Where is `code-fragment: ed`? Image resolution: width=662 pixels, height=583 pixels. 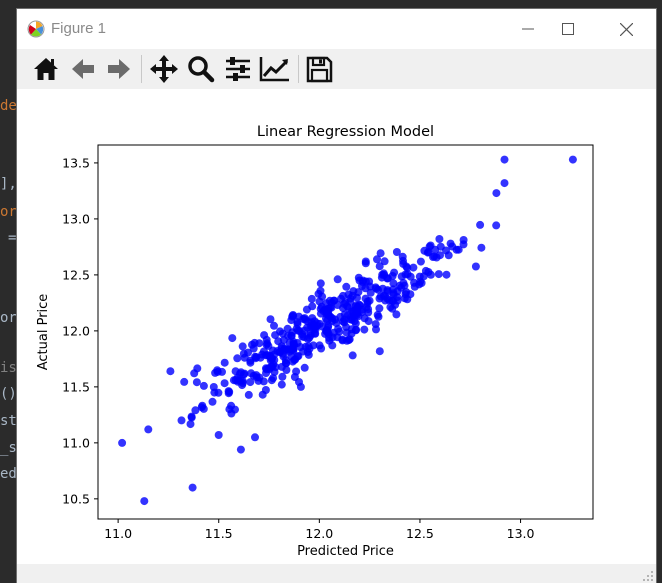 code-fragment: ed is located at coordinates (8, 474).